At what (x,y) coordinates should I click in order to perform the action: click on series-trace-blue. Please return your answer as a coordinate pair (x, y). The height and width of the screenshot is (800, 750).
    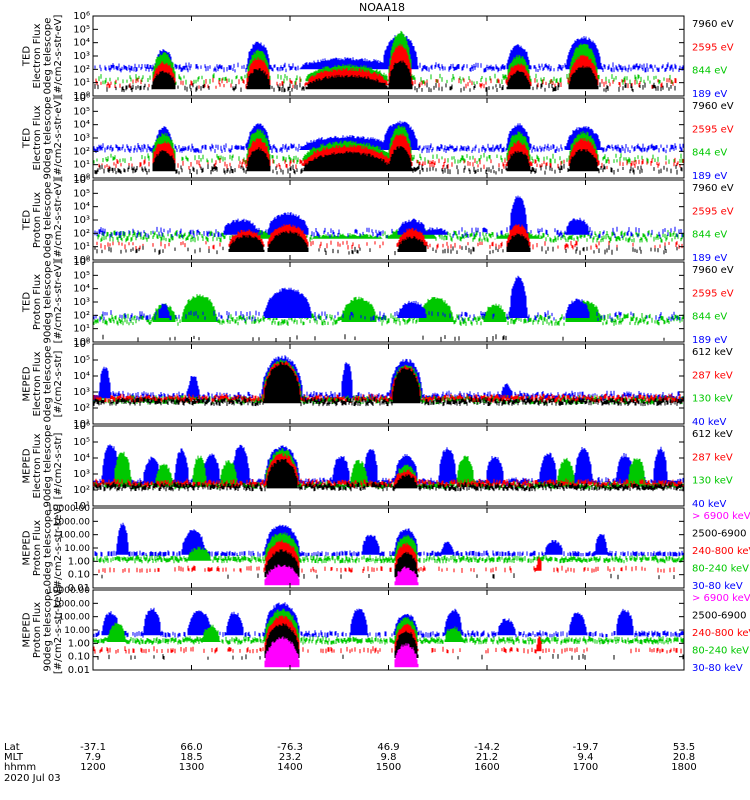
    Looking at the image, I should click on (387, 298).